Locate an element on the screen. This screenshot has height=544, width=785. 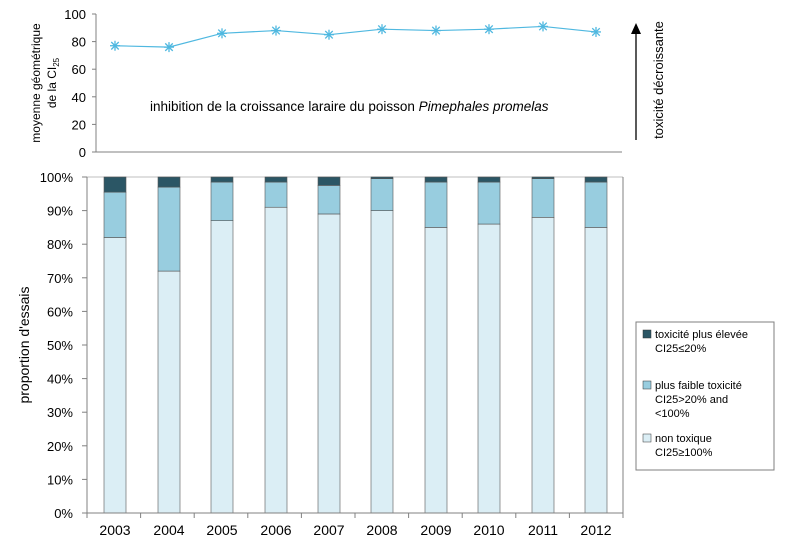
legend-non-line1: non toxique is located at coordinates (683, 439).